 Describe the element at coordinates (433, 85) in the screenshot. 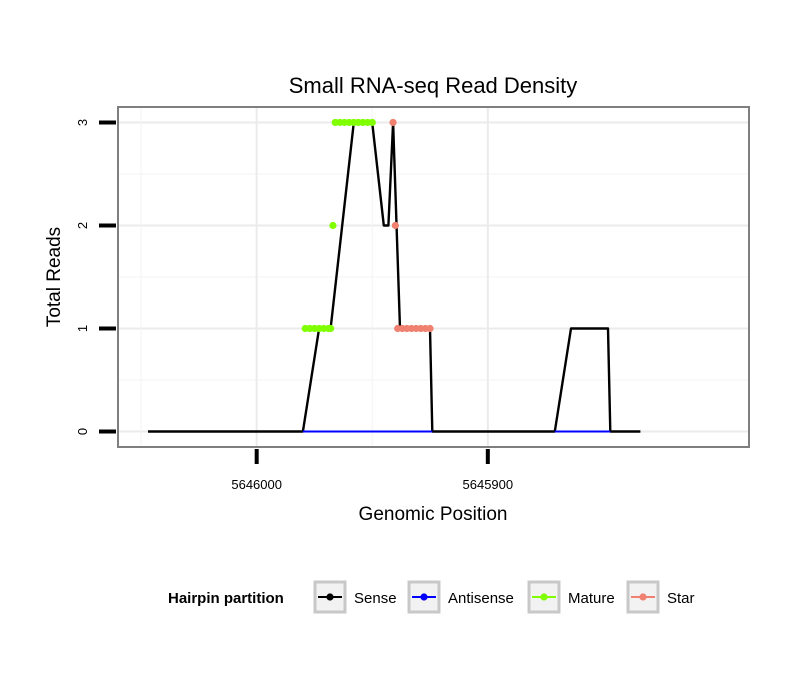

I see `chart-title: Small RNA-seq Read Density` at that location.